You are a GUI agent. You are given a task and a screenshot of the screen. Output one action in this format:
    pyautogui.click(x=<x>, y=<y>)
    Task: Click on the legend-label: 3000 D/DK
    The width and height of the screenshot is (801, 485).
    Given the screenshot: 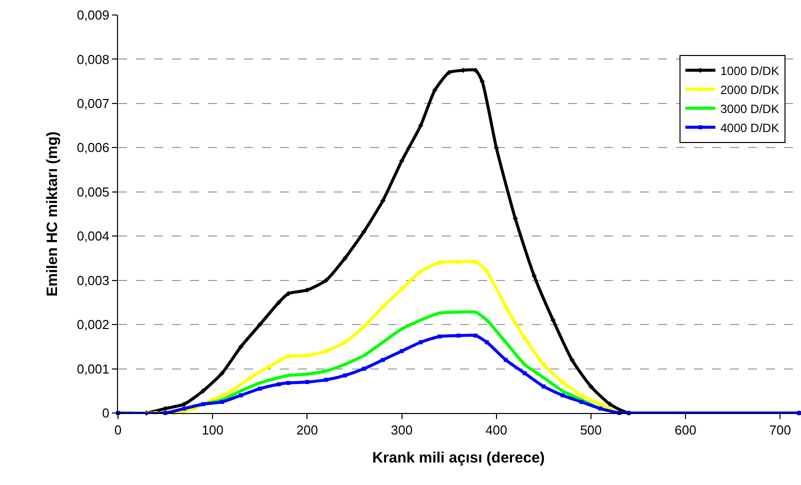 What is the action you would take?
    pyautogui.click(x=750, y=109)
    